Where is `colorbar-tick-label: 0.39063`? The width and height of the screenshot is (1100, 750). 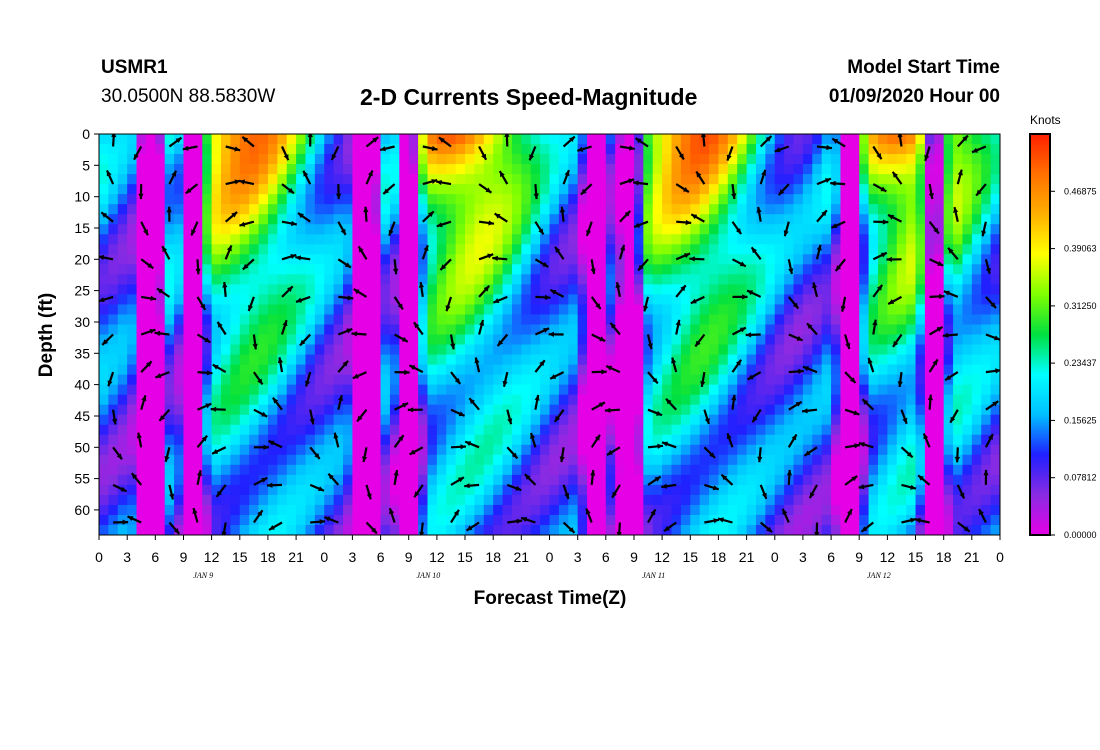
colorbar-tick-label: 0.39063 is located at coordinates (1080, 249).